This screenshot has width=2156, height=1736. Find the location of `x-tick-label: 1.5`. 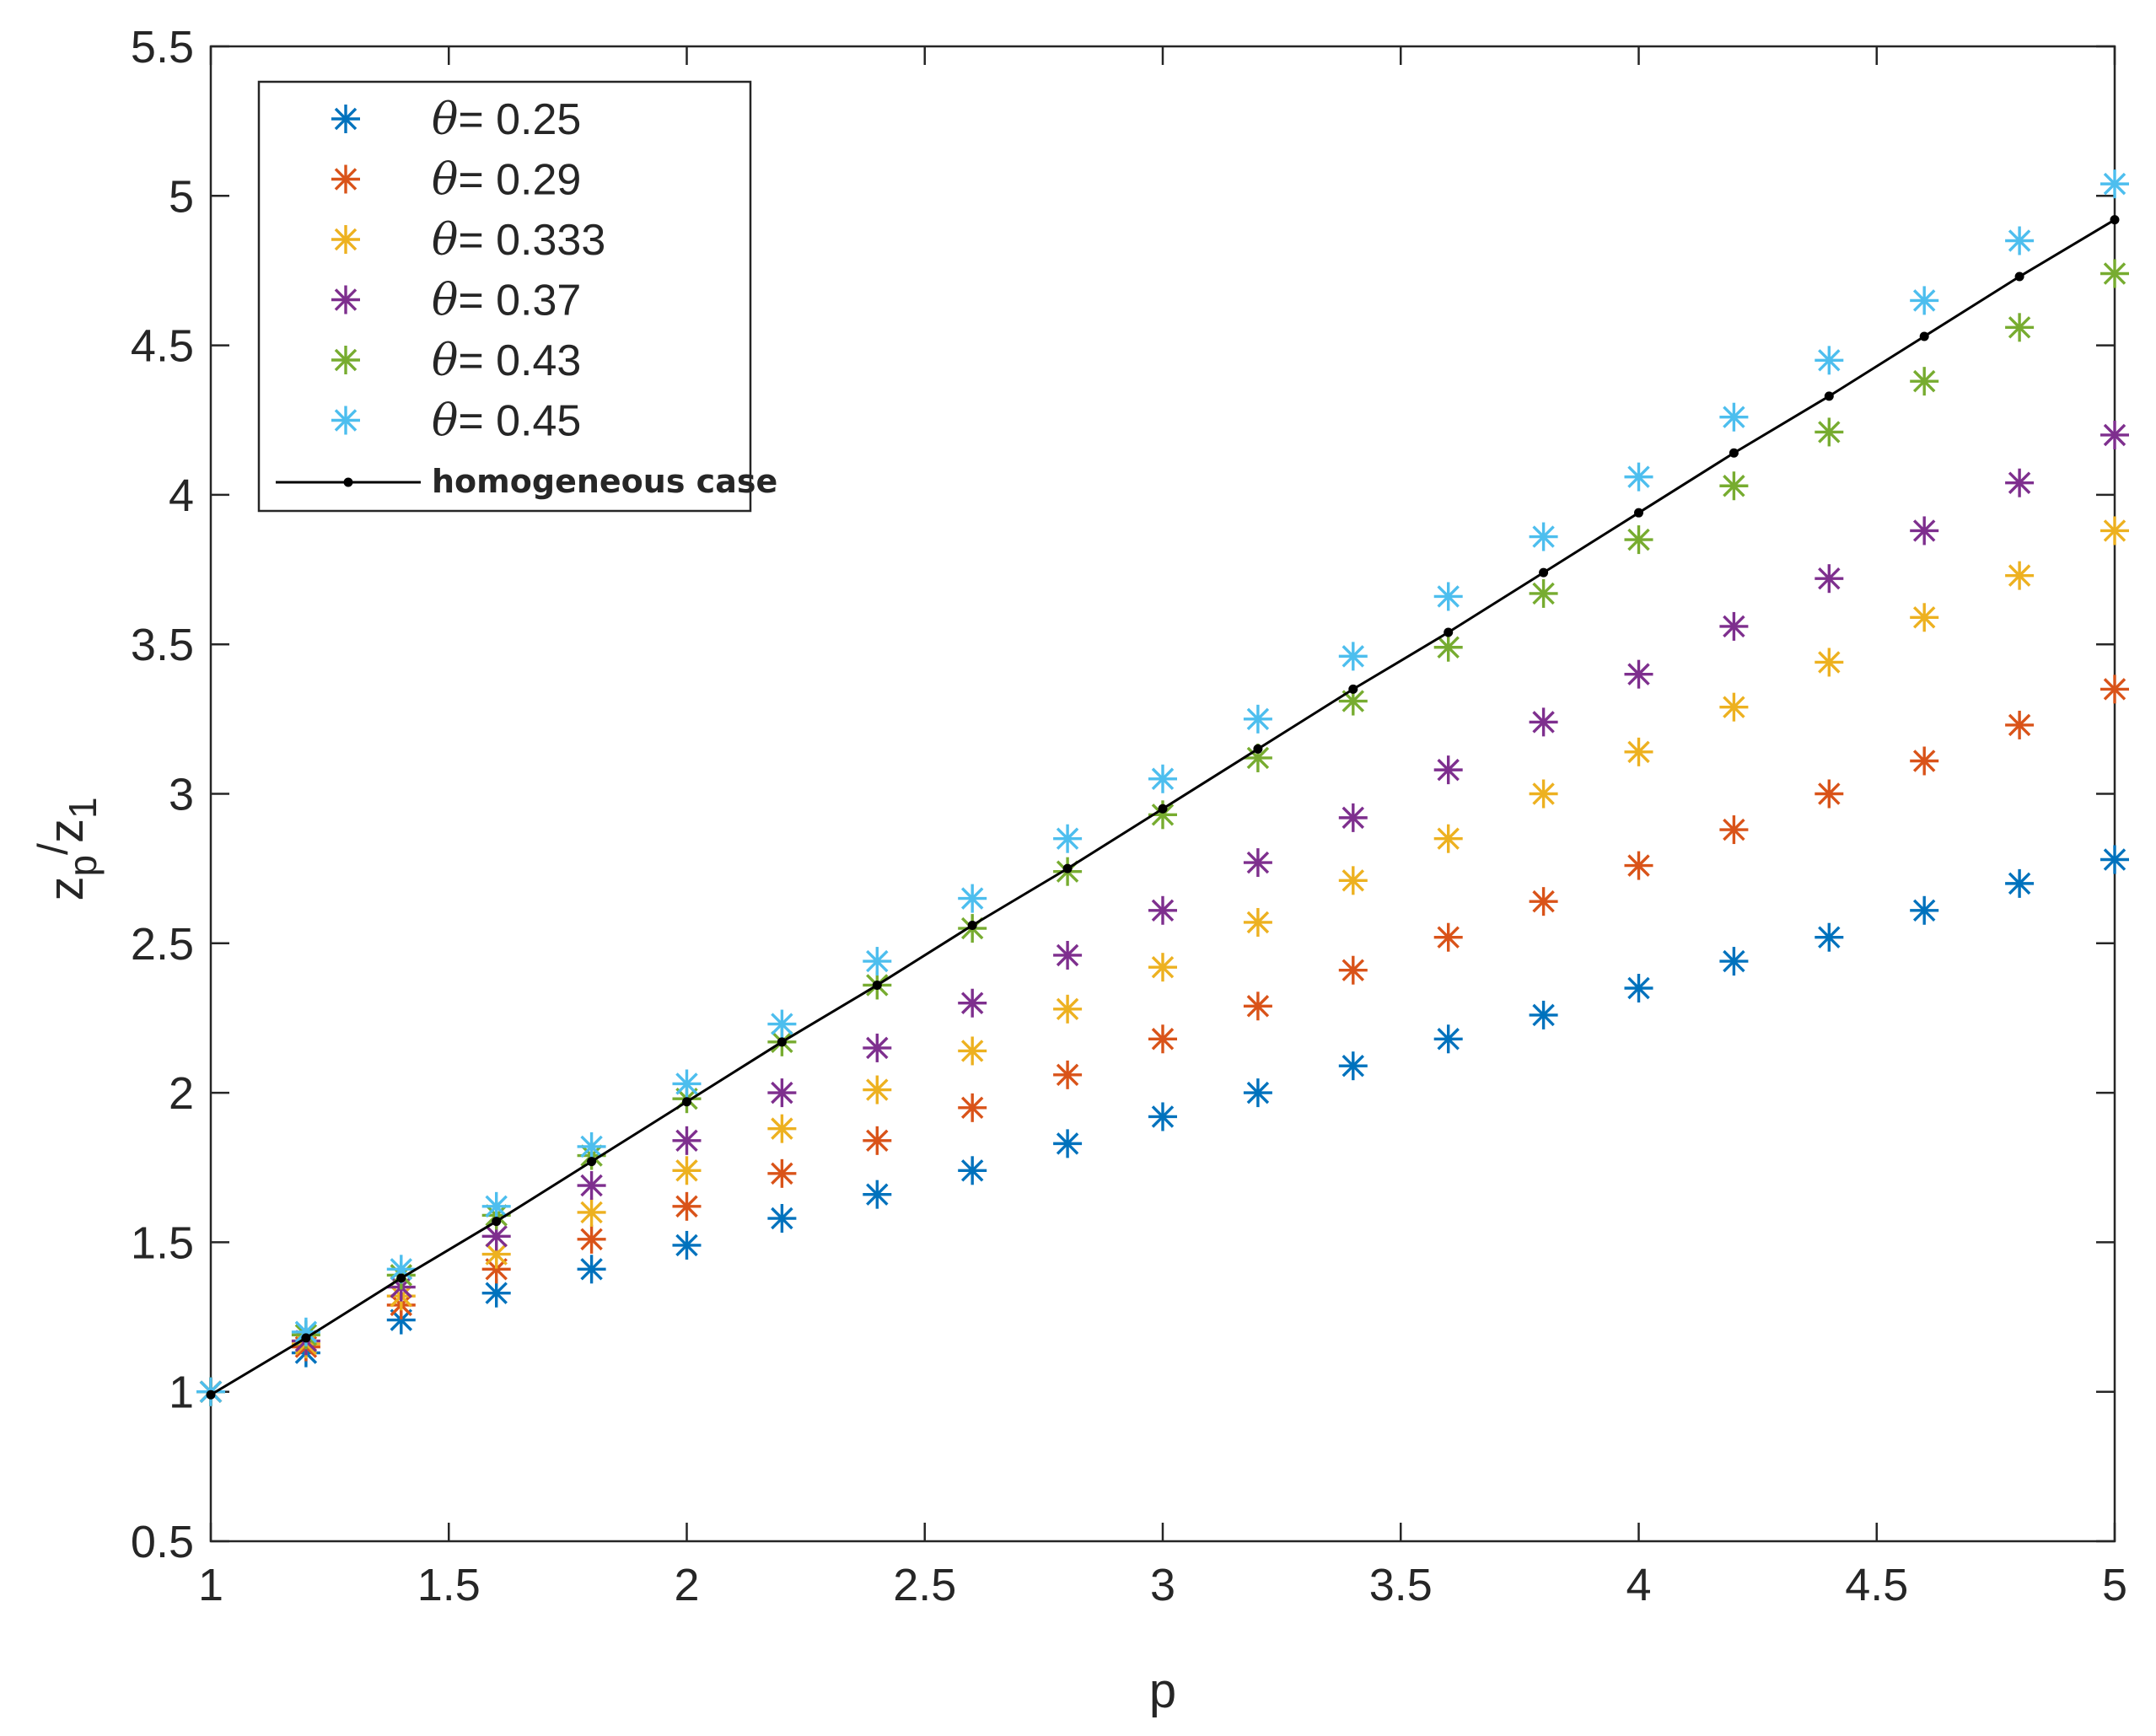

x-tick-label: 1.5 is located at coordinates (449, 1585).